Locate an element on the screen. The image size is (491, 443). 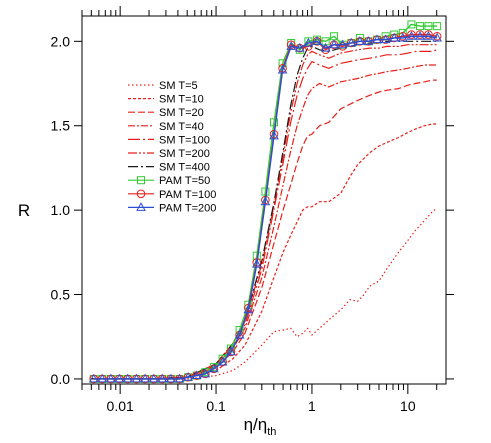
legend-label: SM T=40 is located at coordinates (181, 127).